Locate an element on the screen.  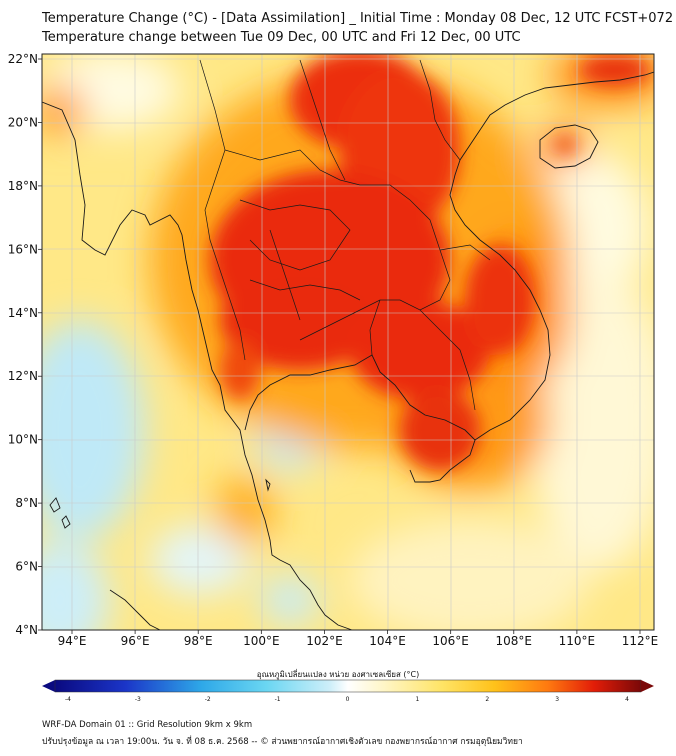
lon-label: 108°E is located at coordinates (514, 641).